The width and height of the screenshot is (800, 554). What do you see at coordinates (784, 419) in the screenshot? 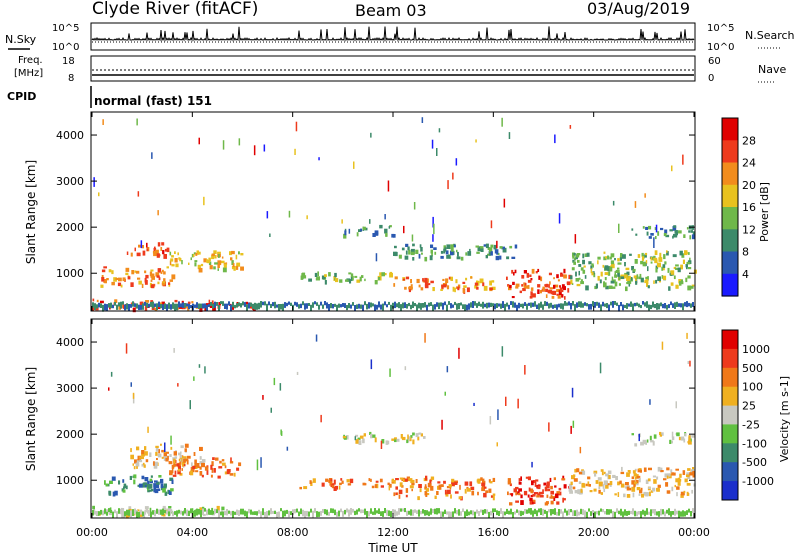
I see `velocity-colorbar-label: Velocity [m s-1]` at bounding box center [784, 419].